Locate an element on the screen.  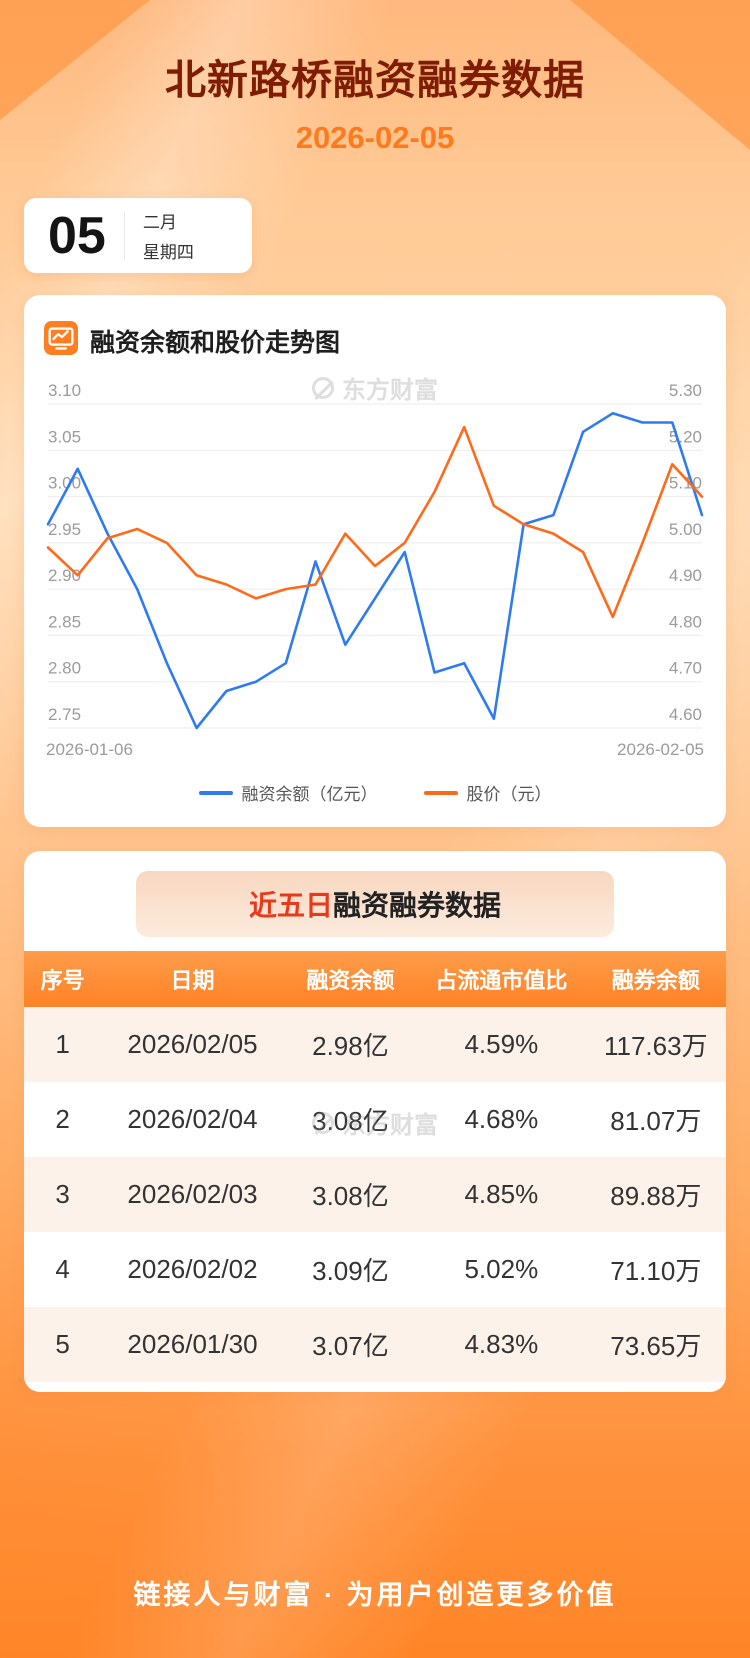
table-cell: 2026/02/02 is located at coordinates (192, 1269).